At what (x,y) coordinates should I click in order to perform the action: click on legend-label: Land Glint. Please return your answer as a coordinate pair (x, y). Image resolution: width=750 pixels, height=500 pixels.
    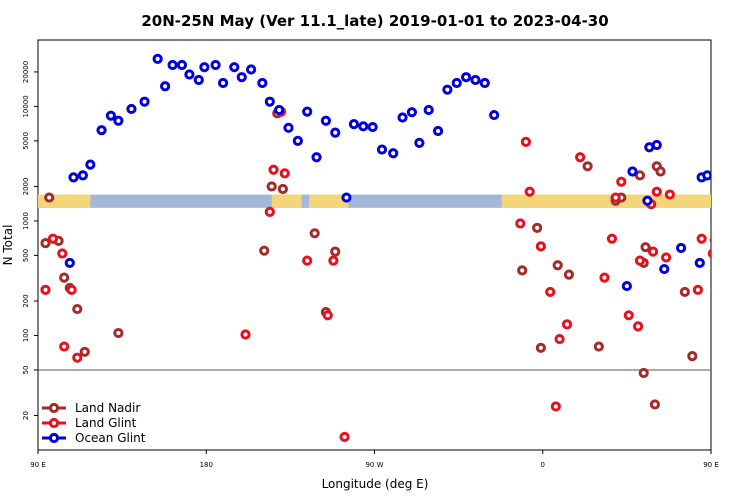
    Looking at the image, I should click on (106, 423).